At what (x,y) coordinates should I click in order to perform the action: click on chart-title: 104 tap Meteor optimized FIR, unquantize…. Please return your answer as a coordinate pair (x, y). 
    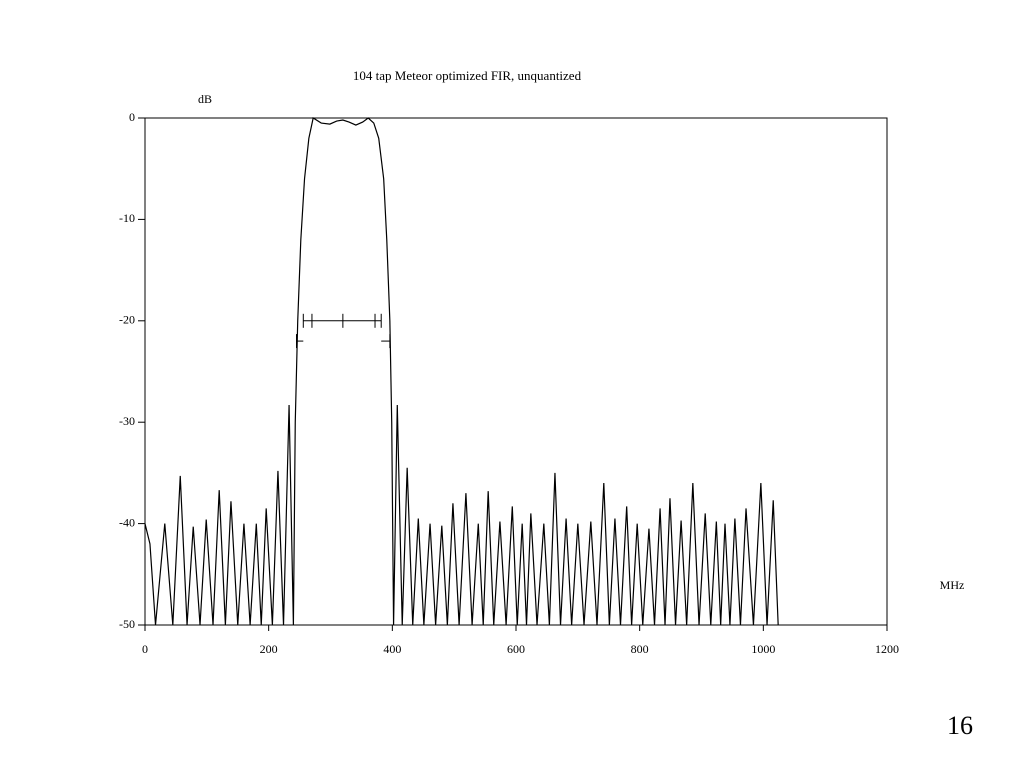
    Looking at the image, I should click on (467, 75).